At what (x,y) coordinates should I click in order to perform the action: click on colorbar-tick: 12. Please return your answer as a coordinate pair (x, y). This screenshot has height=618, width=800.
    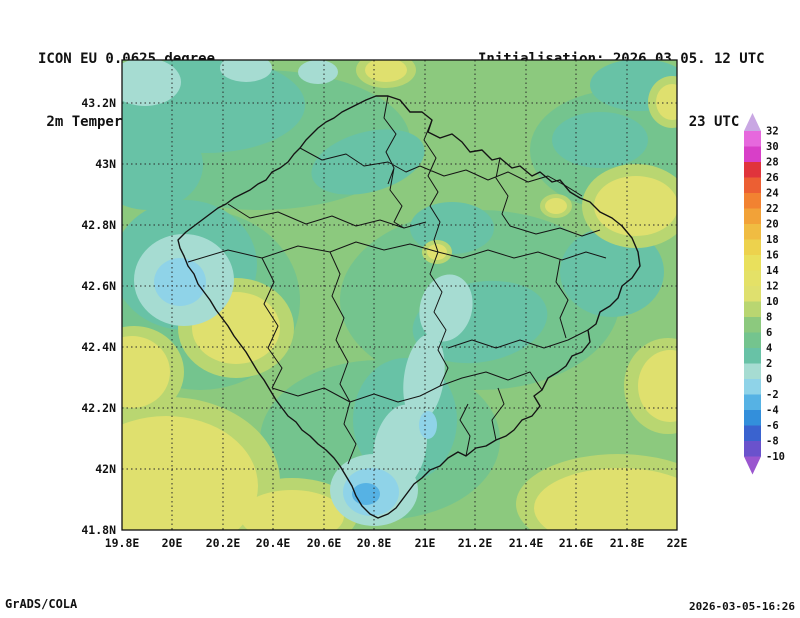
    Looking at the image, I should click on (772, 287).